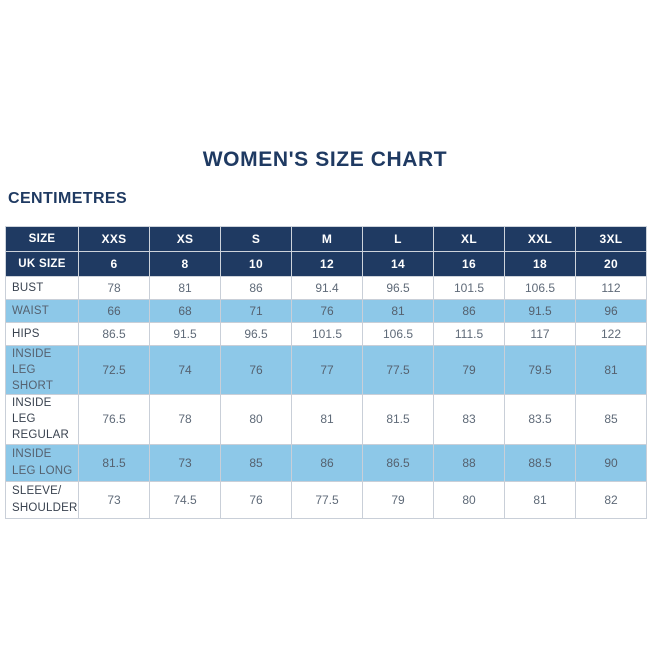 The image size is (650, 650). Describe the element at coordinates (611, 239) in the screenshot. I see `size-header-cell: 3XL` at that location.